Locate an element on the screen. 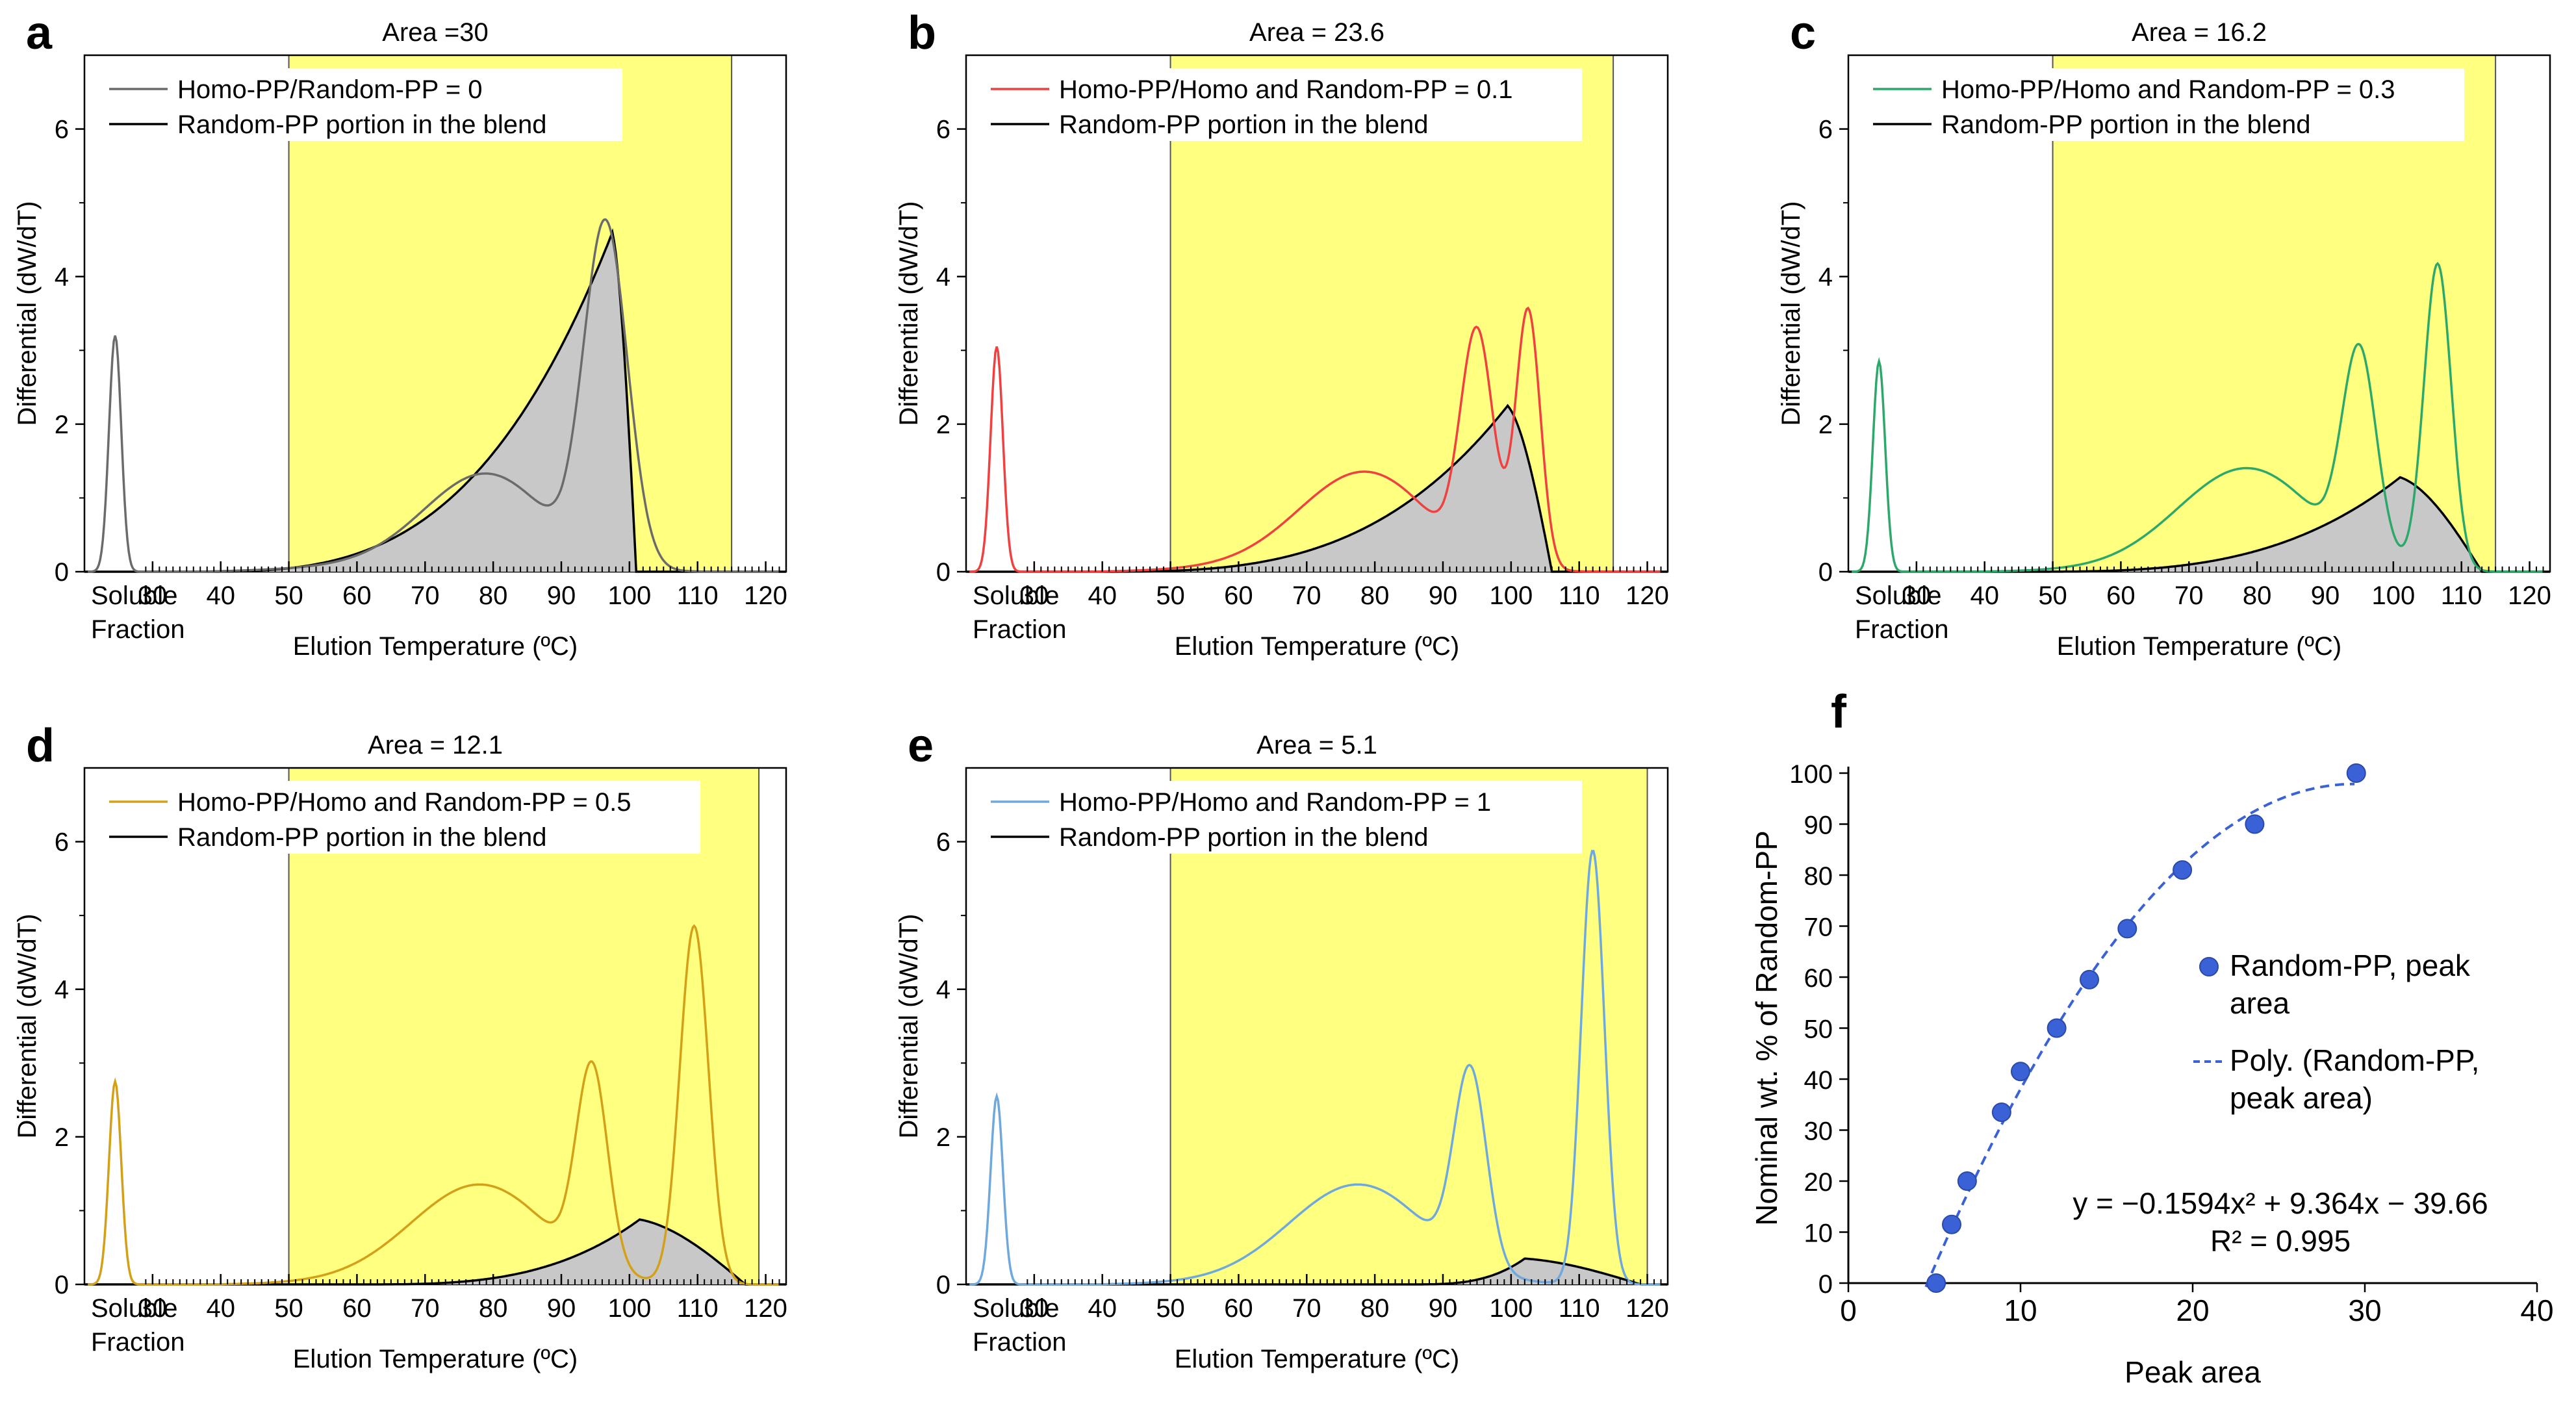  panel-letter: b is located at coordinates (922, 33).